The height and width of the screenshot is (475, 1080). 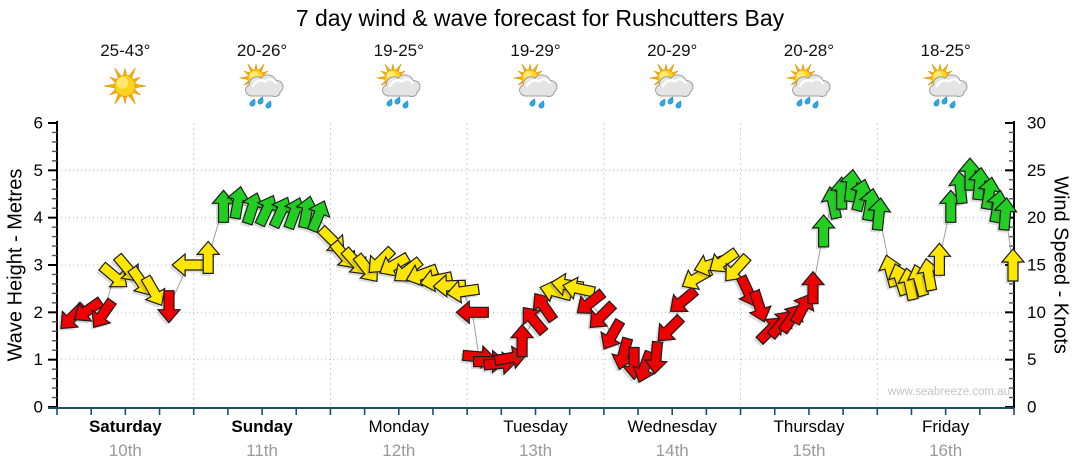 What do you see at coordinates (125, 86) in the screenshot?
I see `weather-icon-sunny` at bounding box center [125, 86].